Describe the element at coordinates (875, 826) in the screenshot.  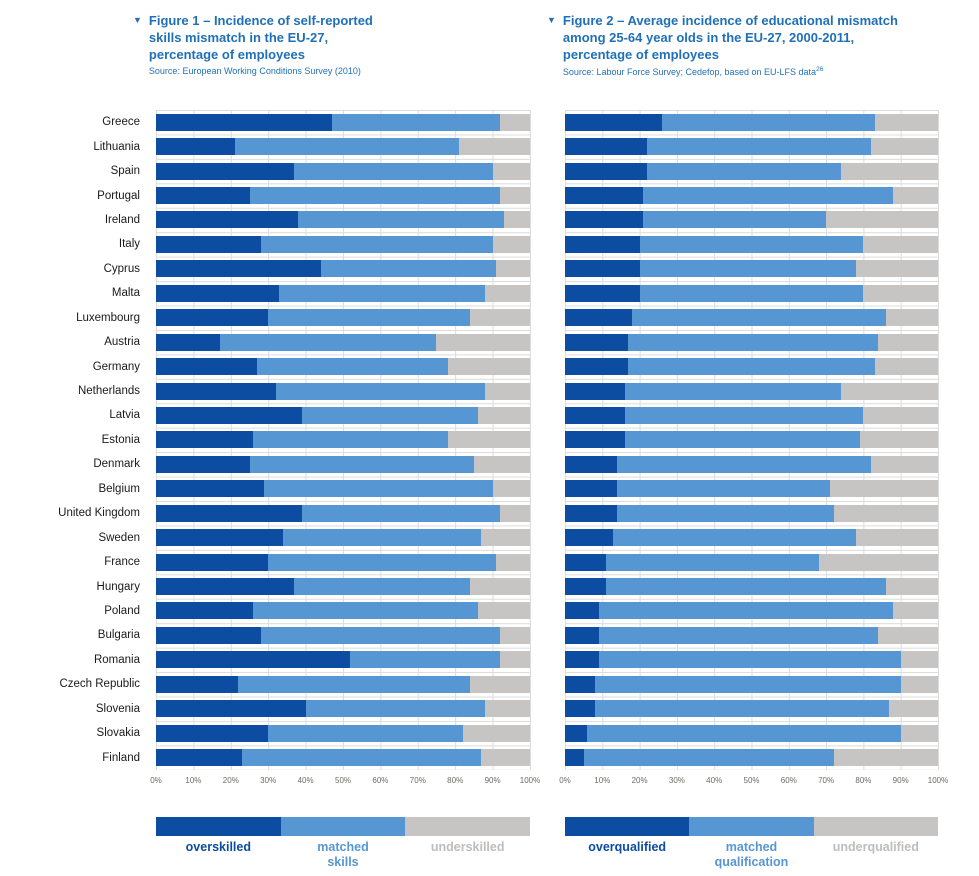
I see `legend-swatch-underqualified` at that location.